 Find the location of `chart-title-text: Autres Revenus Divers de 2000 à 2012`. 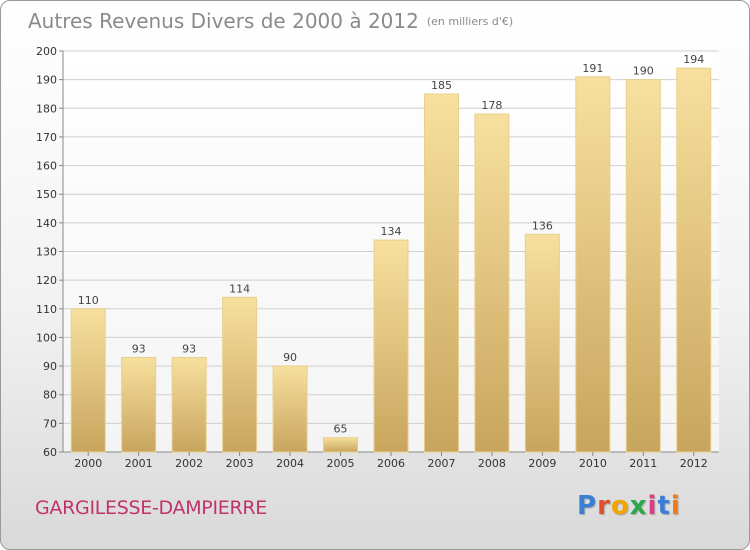

chart-title-text: Autres Revenus Divers de 2000 à 2012 is located at coordinates (223, 21).